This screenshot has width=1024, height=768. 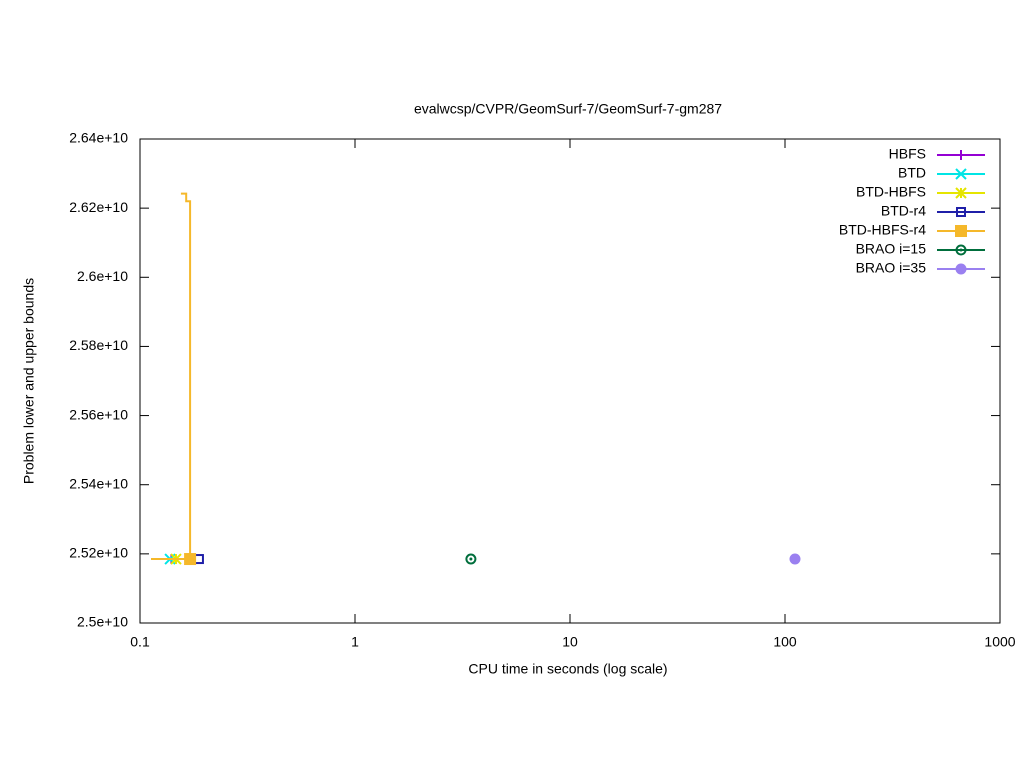 What do you see at coordinates (912, 173) in the screenshot?
I see `legend-label: BTD` at bounding box center [912, 173].